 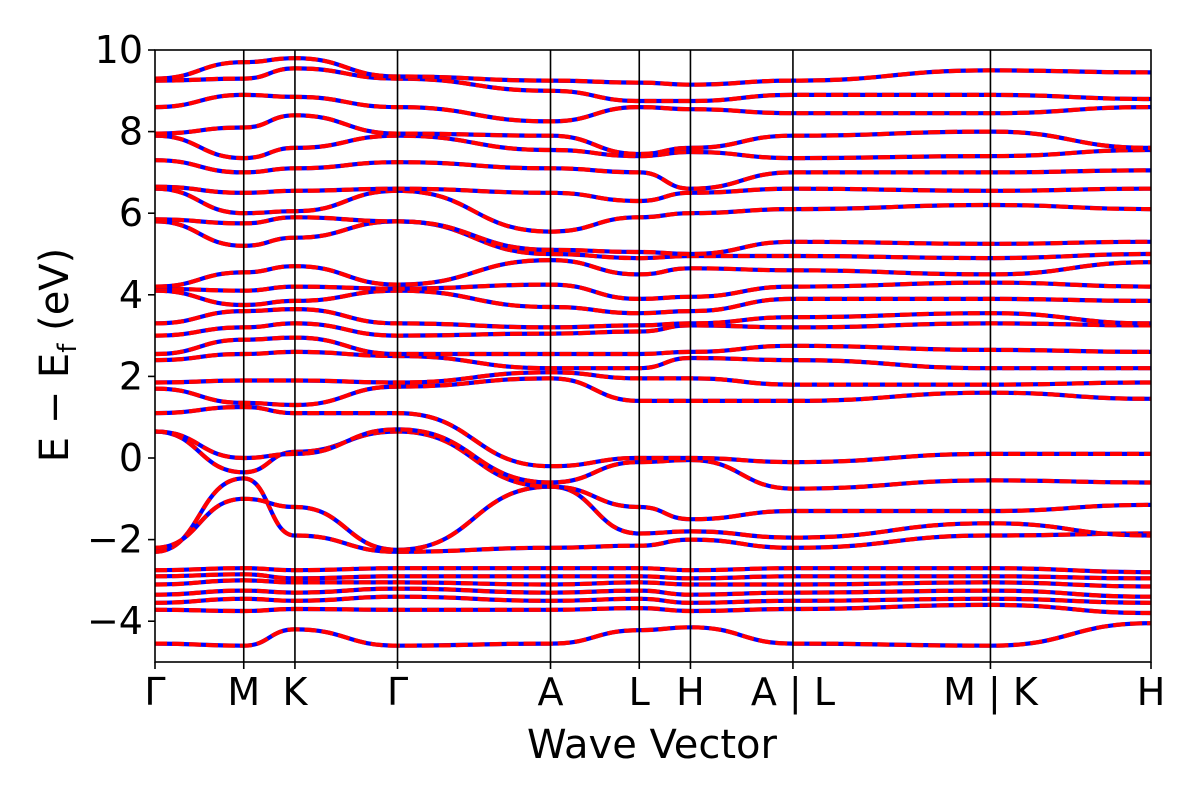 What do you see at coordinates (243, 692) in the screenshot?
I see `x-tick-label: M` at bounding box center [243, 692].